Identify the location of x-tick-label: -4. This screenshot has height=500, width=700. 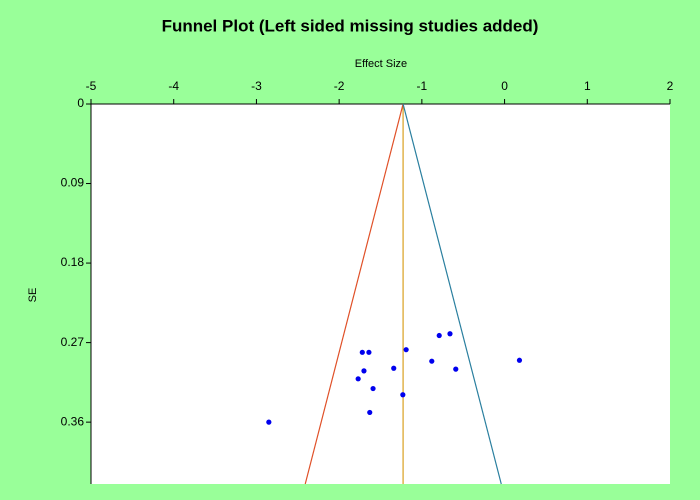
(173, 86).